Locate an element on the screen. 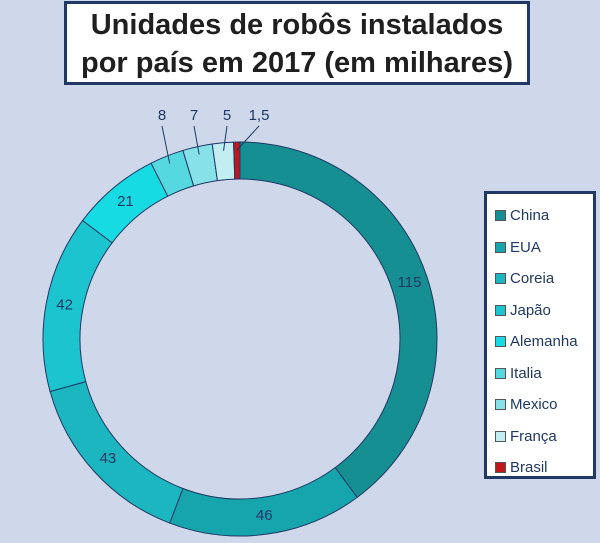 The height and width of the screenshot is (543, 600). data-label-mexico: 7 is located at coordinates (194, 115).